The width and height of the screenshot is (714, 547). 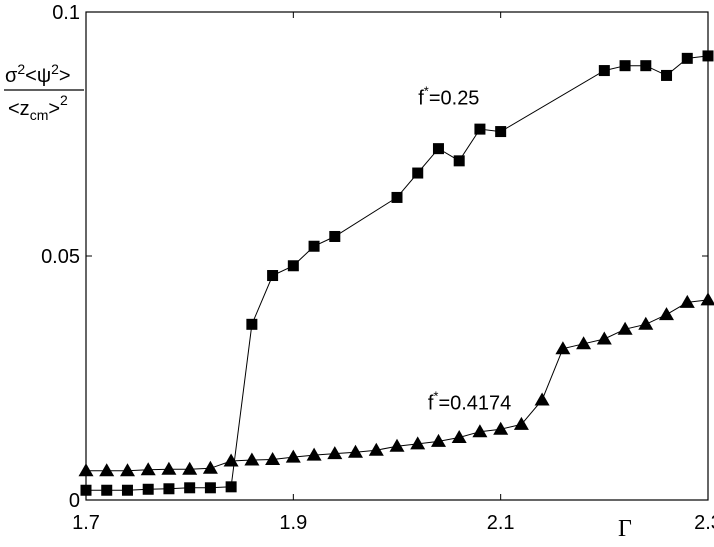 What do you see at coordinates (38, 74) in the screenshot?
I see `y-label-numerator: σ2<ψ2>` at bounding box center [38, 74].